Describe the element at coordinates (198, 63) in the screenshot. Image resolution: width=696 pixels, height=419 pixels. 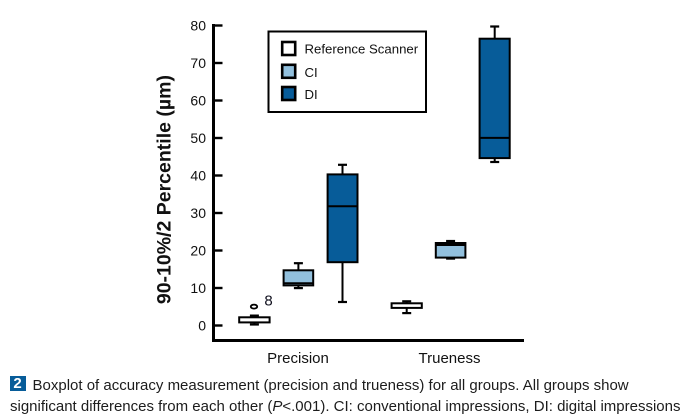
I see `svg-text: 70` at that location.